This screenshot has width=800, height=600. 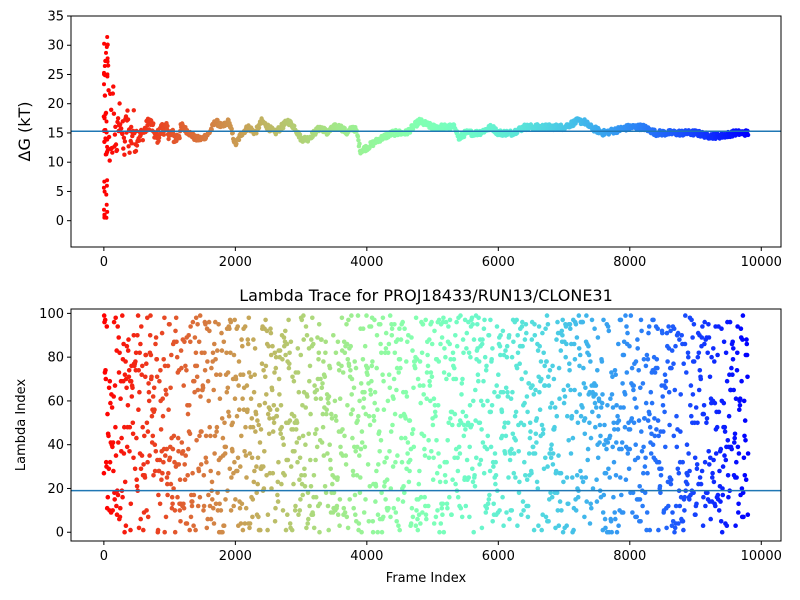 What do you see at coordinates (426, 295) in the screenshot?
I see `lambda-chart-title: Lambda Trace for PROJ18433/RUN13/CLONE31` at bounding box center [426, 295].